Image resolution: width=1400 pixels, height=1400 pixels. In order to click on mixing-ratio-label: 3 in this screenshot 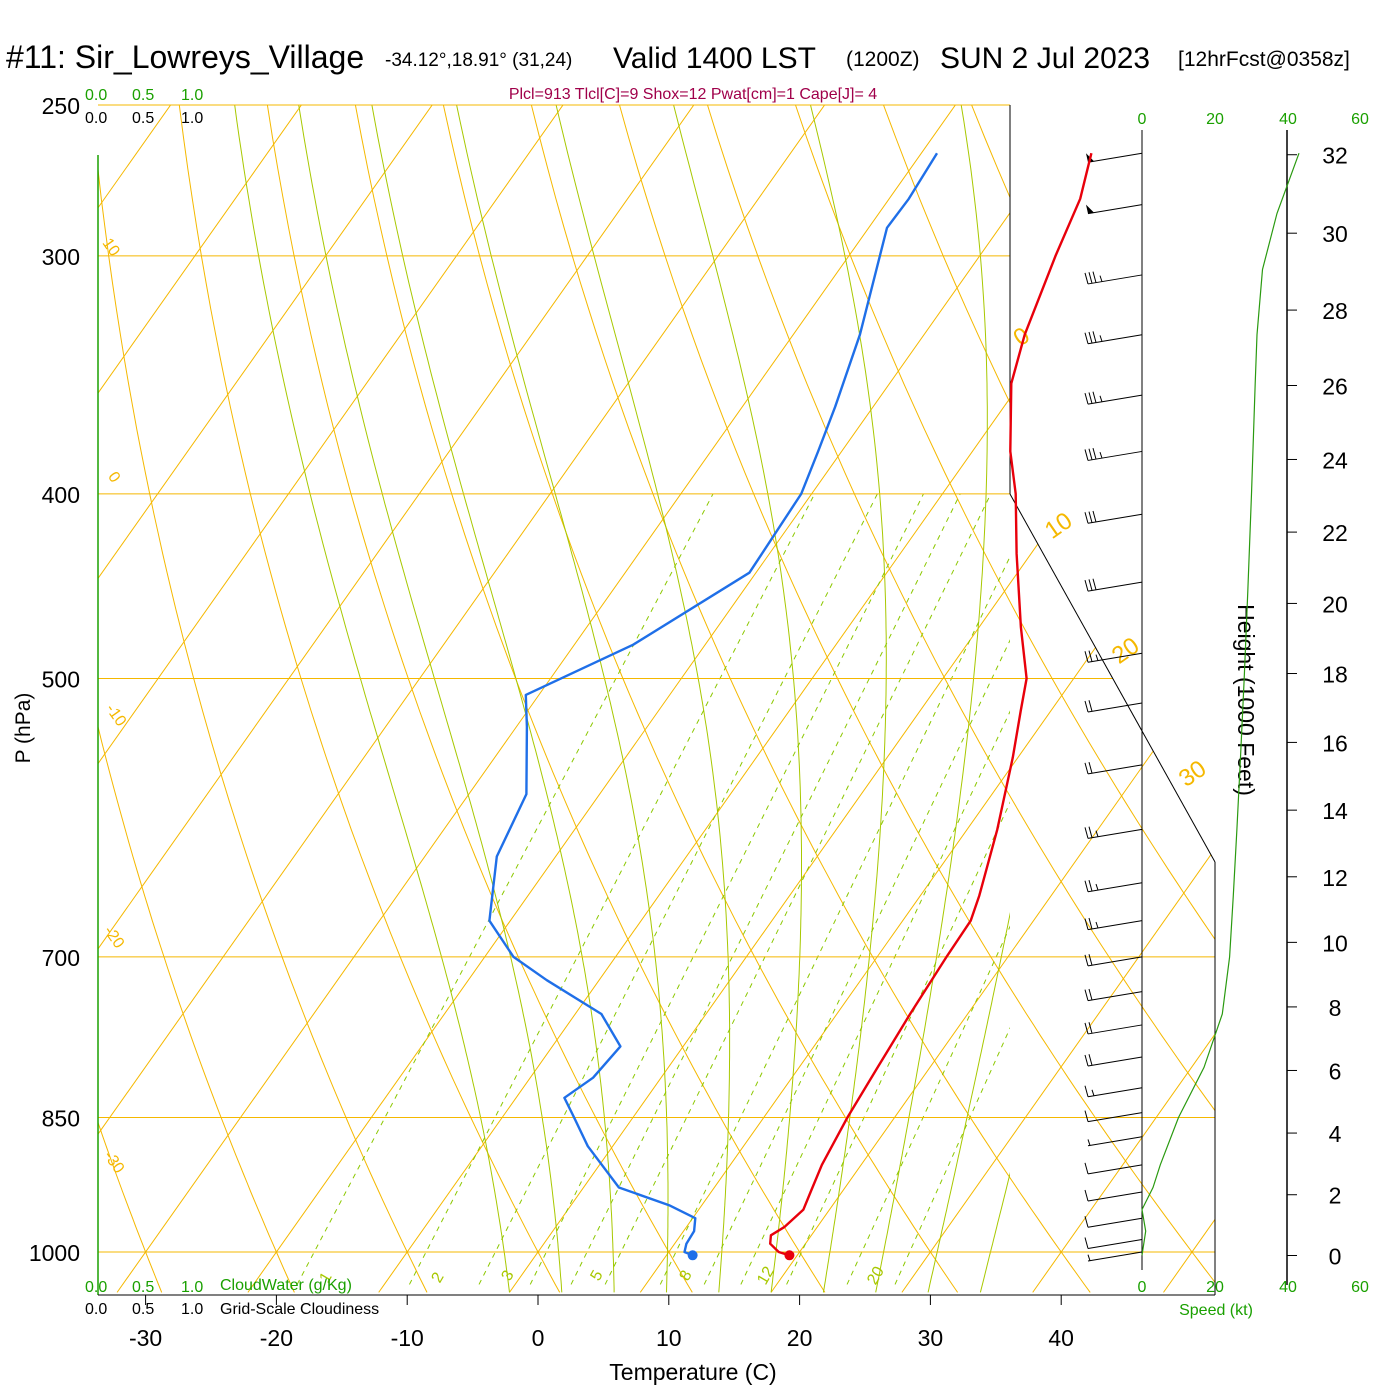, I will do `click(508, 1276)`.